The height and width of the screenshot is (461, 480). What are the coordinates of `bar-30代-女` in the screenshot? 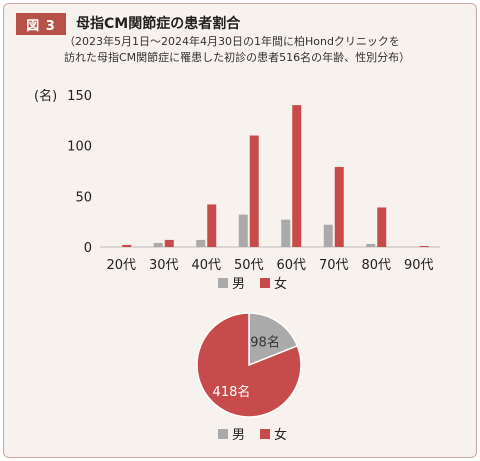 It's located at (169, 243).